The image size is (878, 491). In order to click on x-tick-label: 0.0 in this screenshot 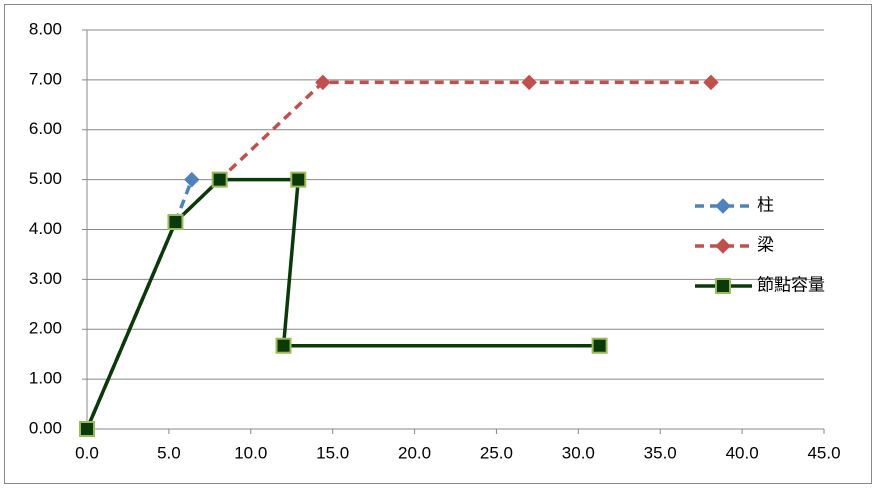, I will do `click(87, 452)`.